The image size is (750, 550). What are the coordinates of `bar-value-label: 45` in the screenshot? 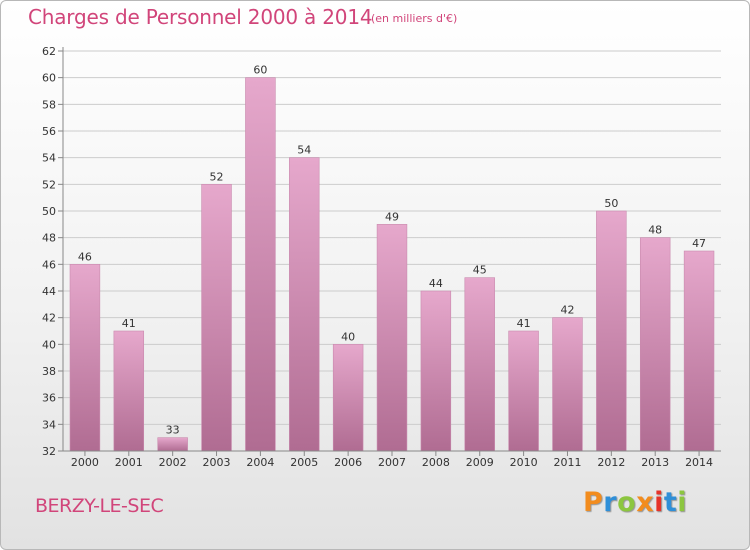 It's located at (480, 270).